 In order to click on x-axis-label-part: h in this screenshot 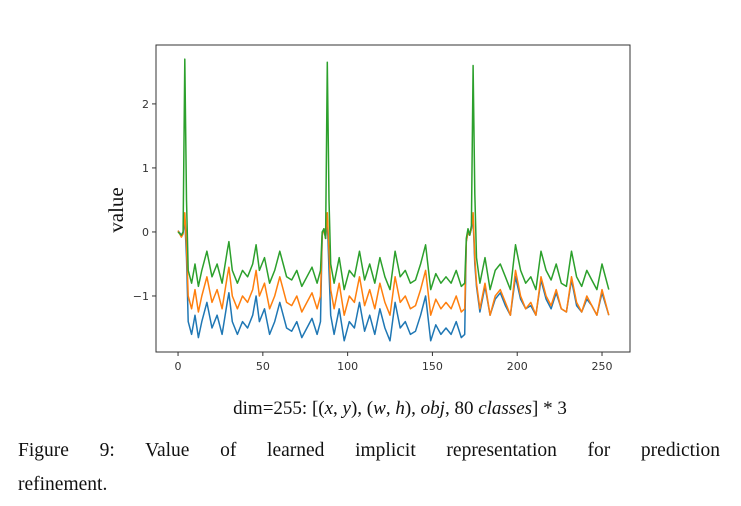, I will do `click(400, 408)`.